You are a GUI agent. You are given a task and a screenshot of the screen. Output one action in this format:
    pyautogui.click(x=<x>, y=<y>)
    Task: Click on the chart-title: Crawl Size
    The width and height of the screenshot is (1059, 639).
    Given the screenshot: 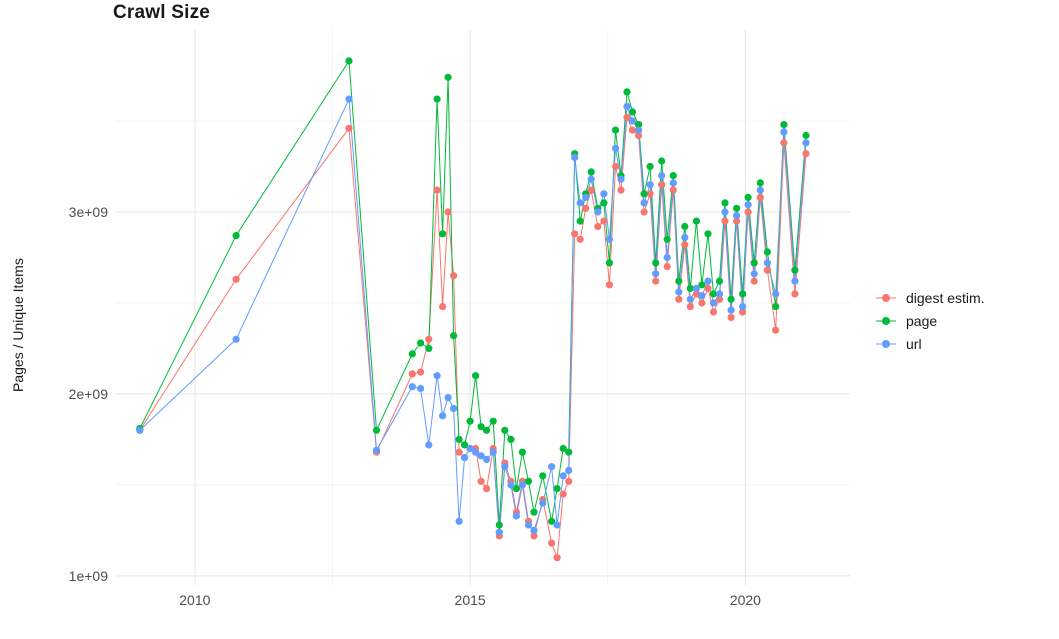 What is the action you would take?
    pyautogui.click(x=162, y=12)
    